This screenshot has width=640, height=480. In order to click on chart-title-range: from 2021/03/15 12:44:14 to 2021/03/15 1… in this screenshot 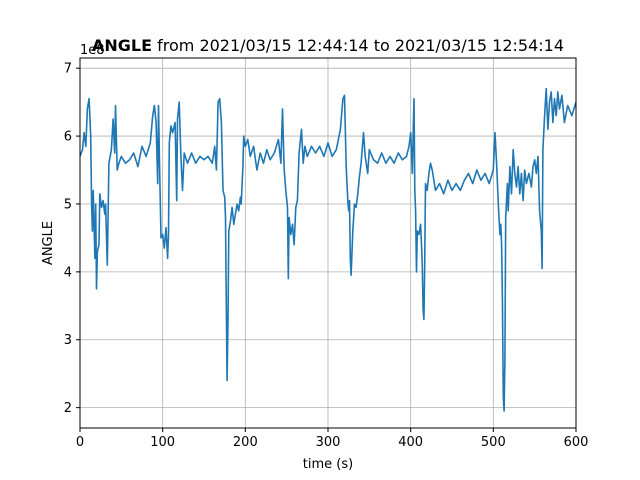, I will do `click(358, 45)`.